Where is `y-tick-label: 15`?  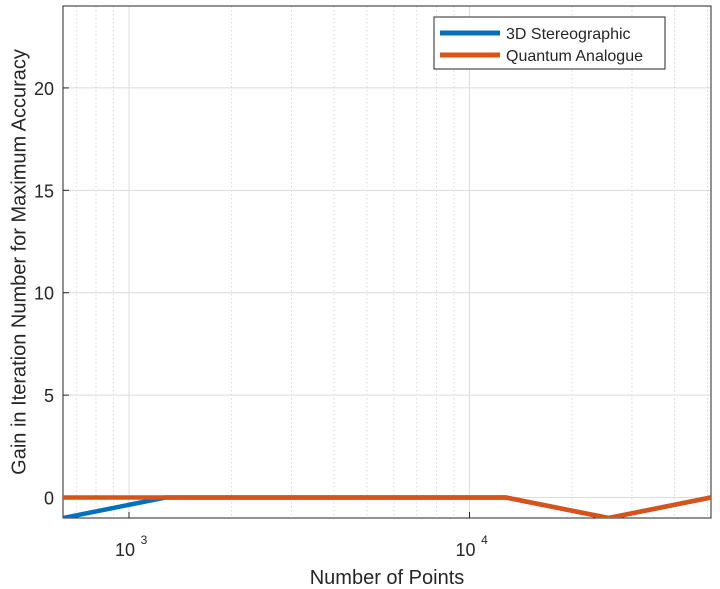 y-tick-label: 15 is located at coordinates (44, 191).